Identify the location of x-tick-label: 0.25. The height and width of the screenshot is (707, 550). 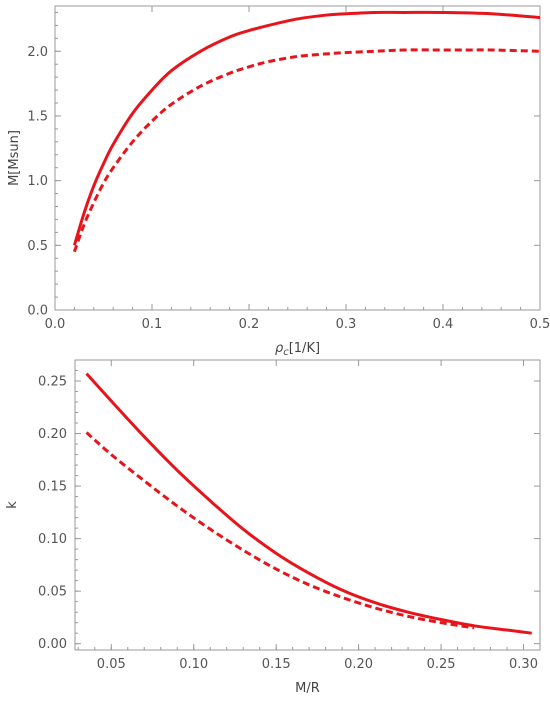
(441, 664).